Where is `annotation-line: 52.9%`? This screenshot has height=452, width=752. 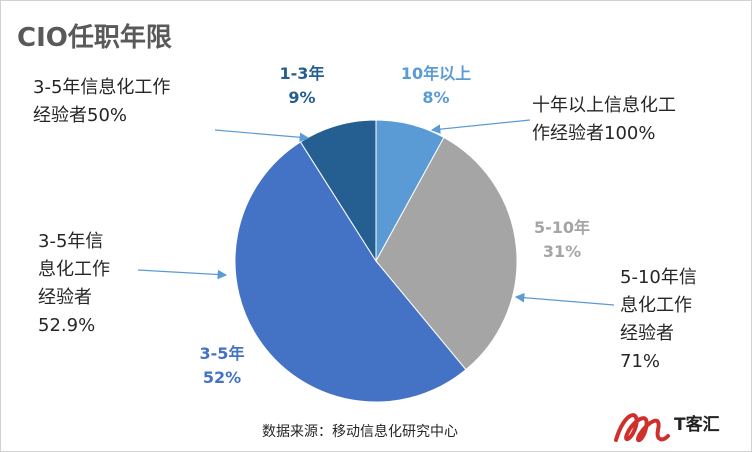
annotation-line: 52.9% is located at coordinates (67, 325).